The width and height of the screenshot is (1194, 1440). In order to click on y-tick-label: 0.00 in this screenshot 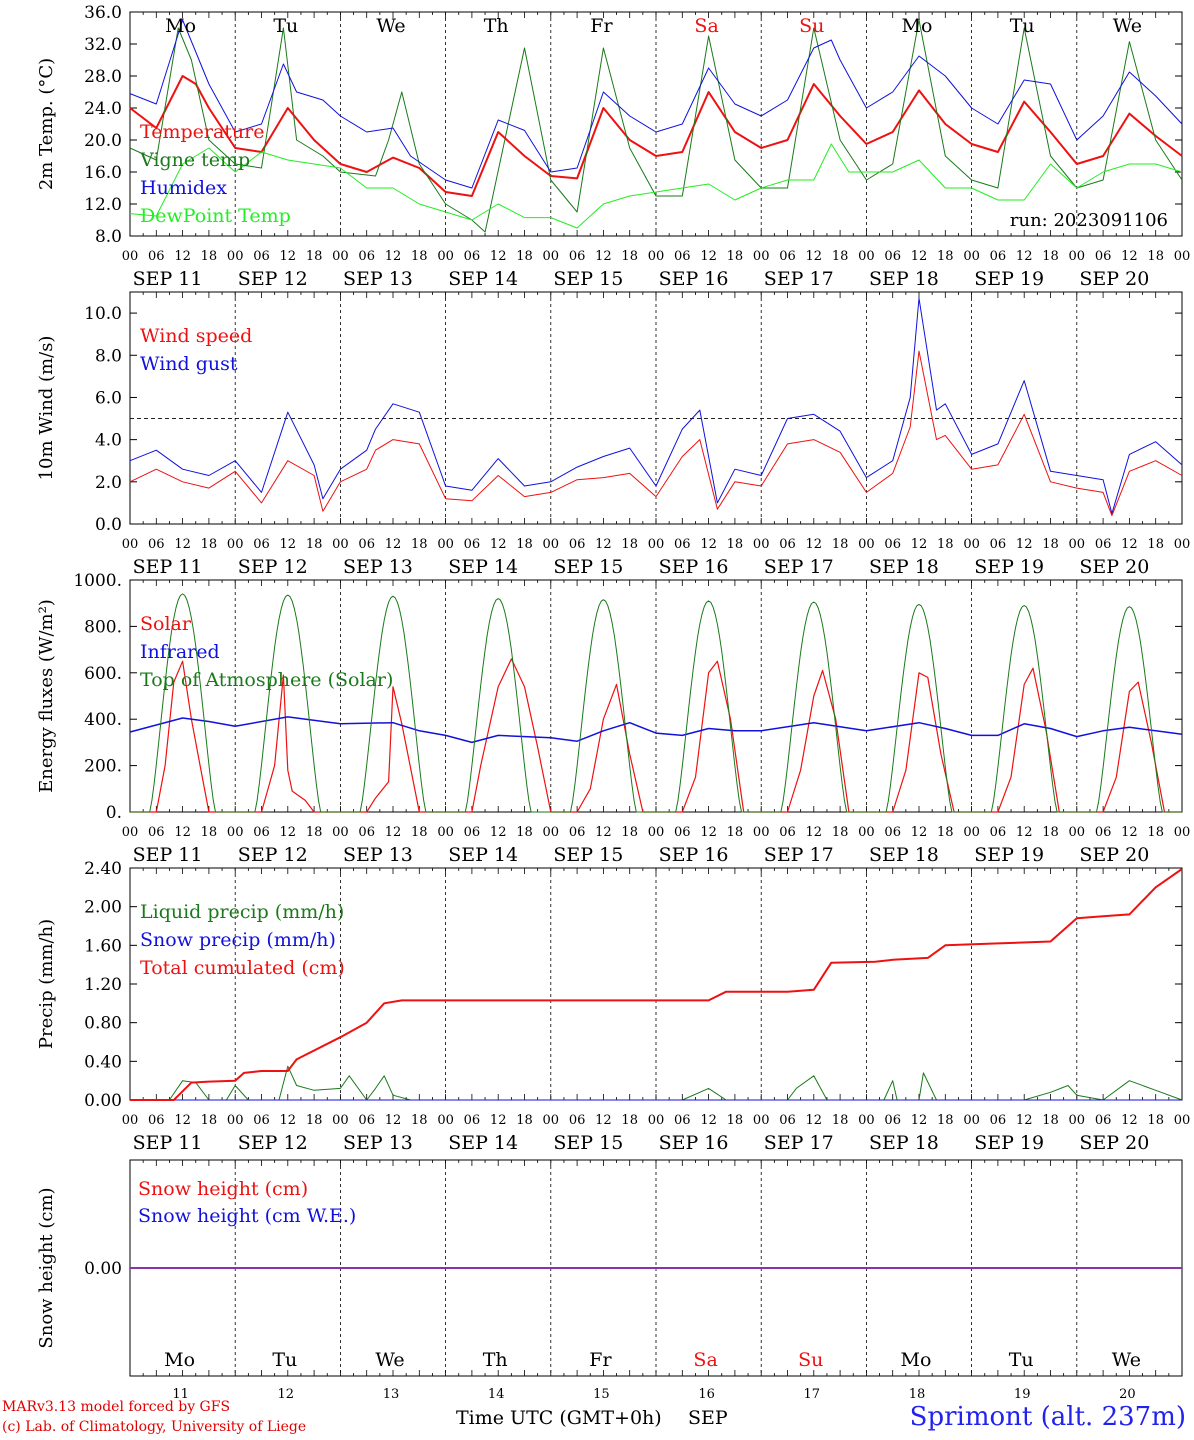, I will do `click(103, 1269)`.